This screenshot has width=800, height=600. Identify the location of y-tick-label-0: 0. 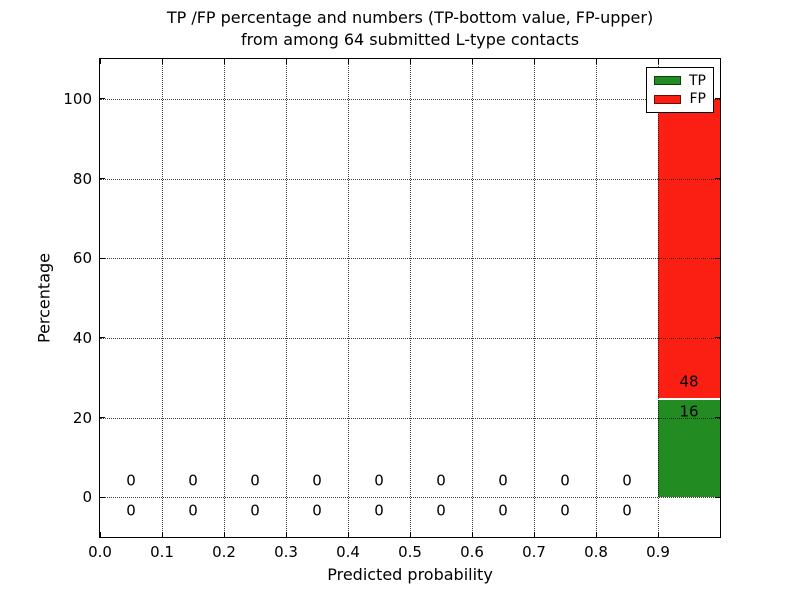
(87, 497).